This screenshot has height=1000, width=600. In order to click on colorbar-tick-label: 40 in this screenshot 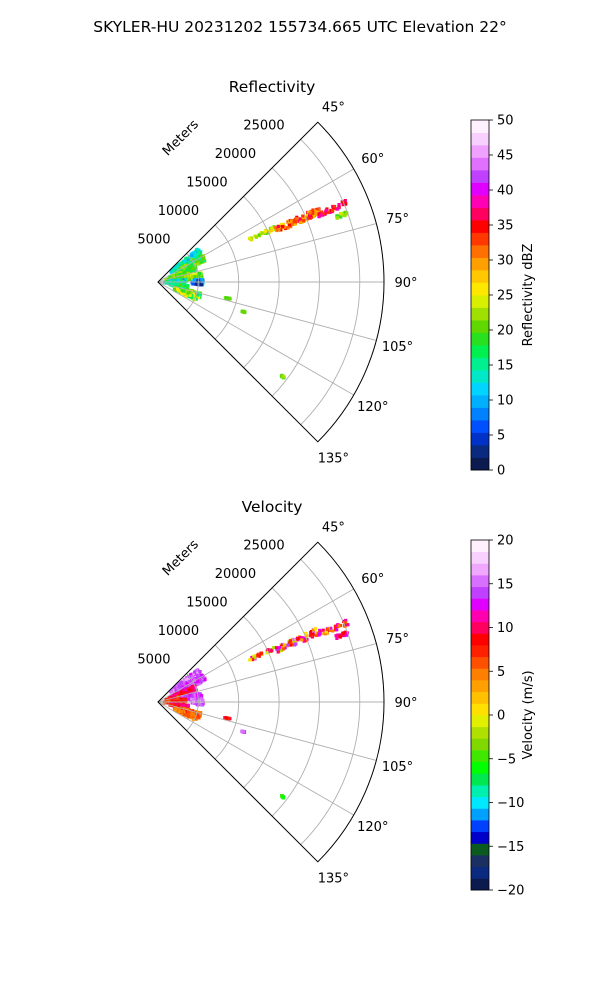, I will do `click(505, 191)`.